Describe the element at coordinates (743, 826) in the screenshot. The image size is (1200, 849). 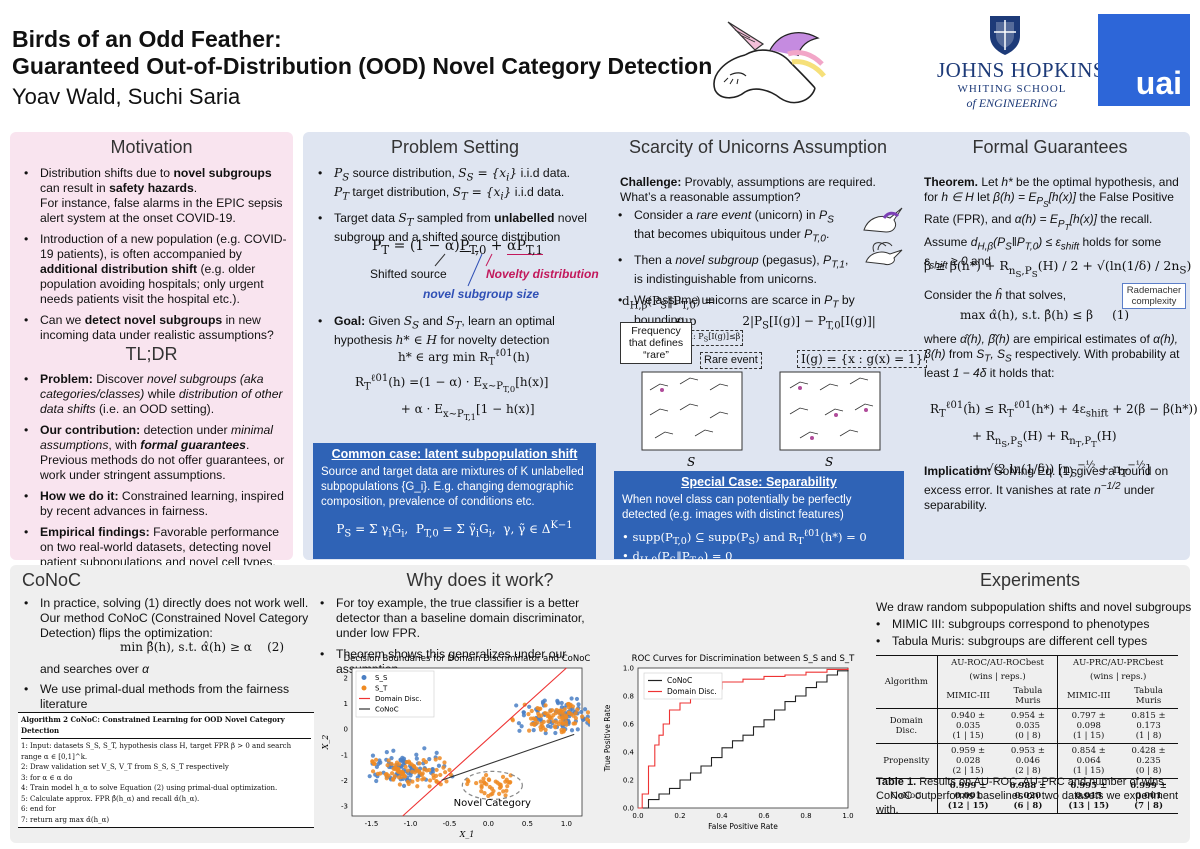
I see `x-axis-label: False Positive Rate` at that location.